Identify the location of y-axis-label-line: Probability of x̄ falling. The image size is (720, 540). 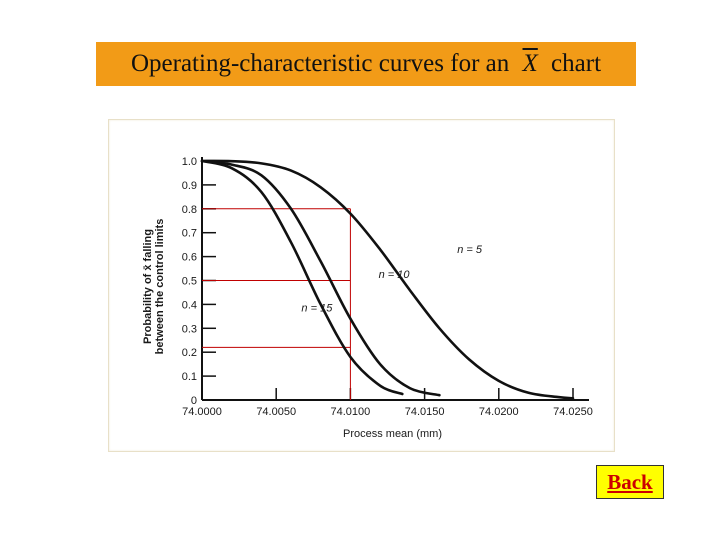
(148, 286).